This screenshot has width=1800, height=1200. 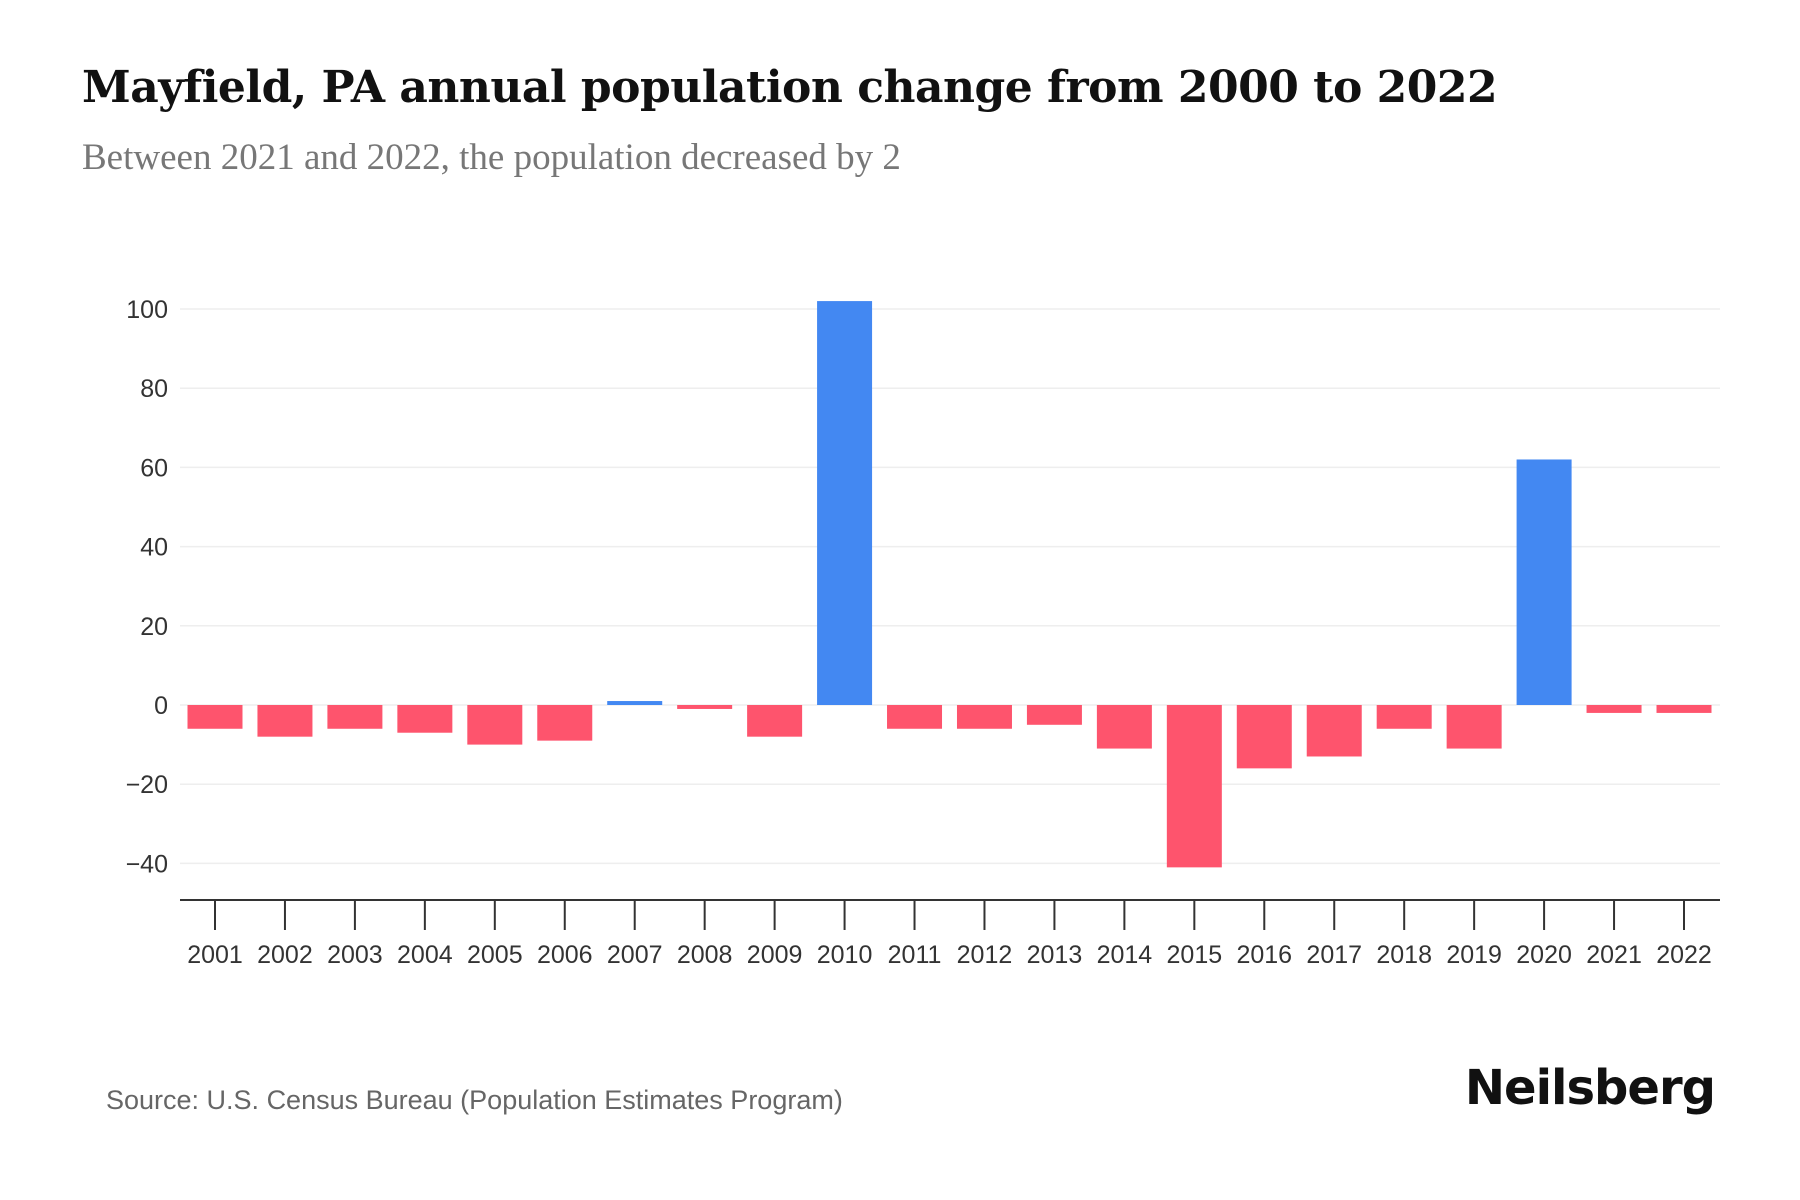 I want to click on bar-2009, so click(x=775, y=721).